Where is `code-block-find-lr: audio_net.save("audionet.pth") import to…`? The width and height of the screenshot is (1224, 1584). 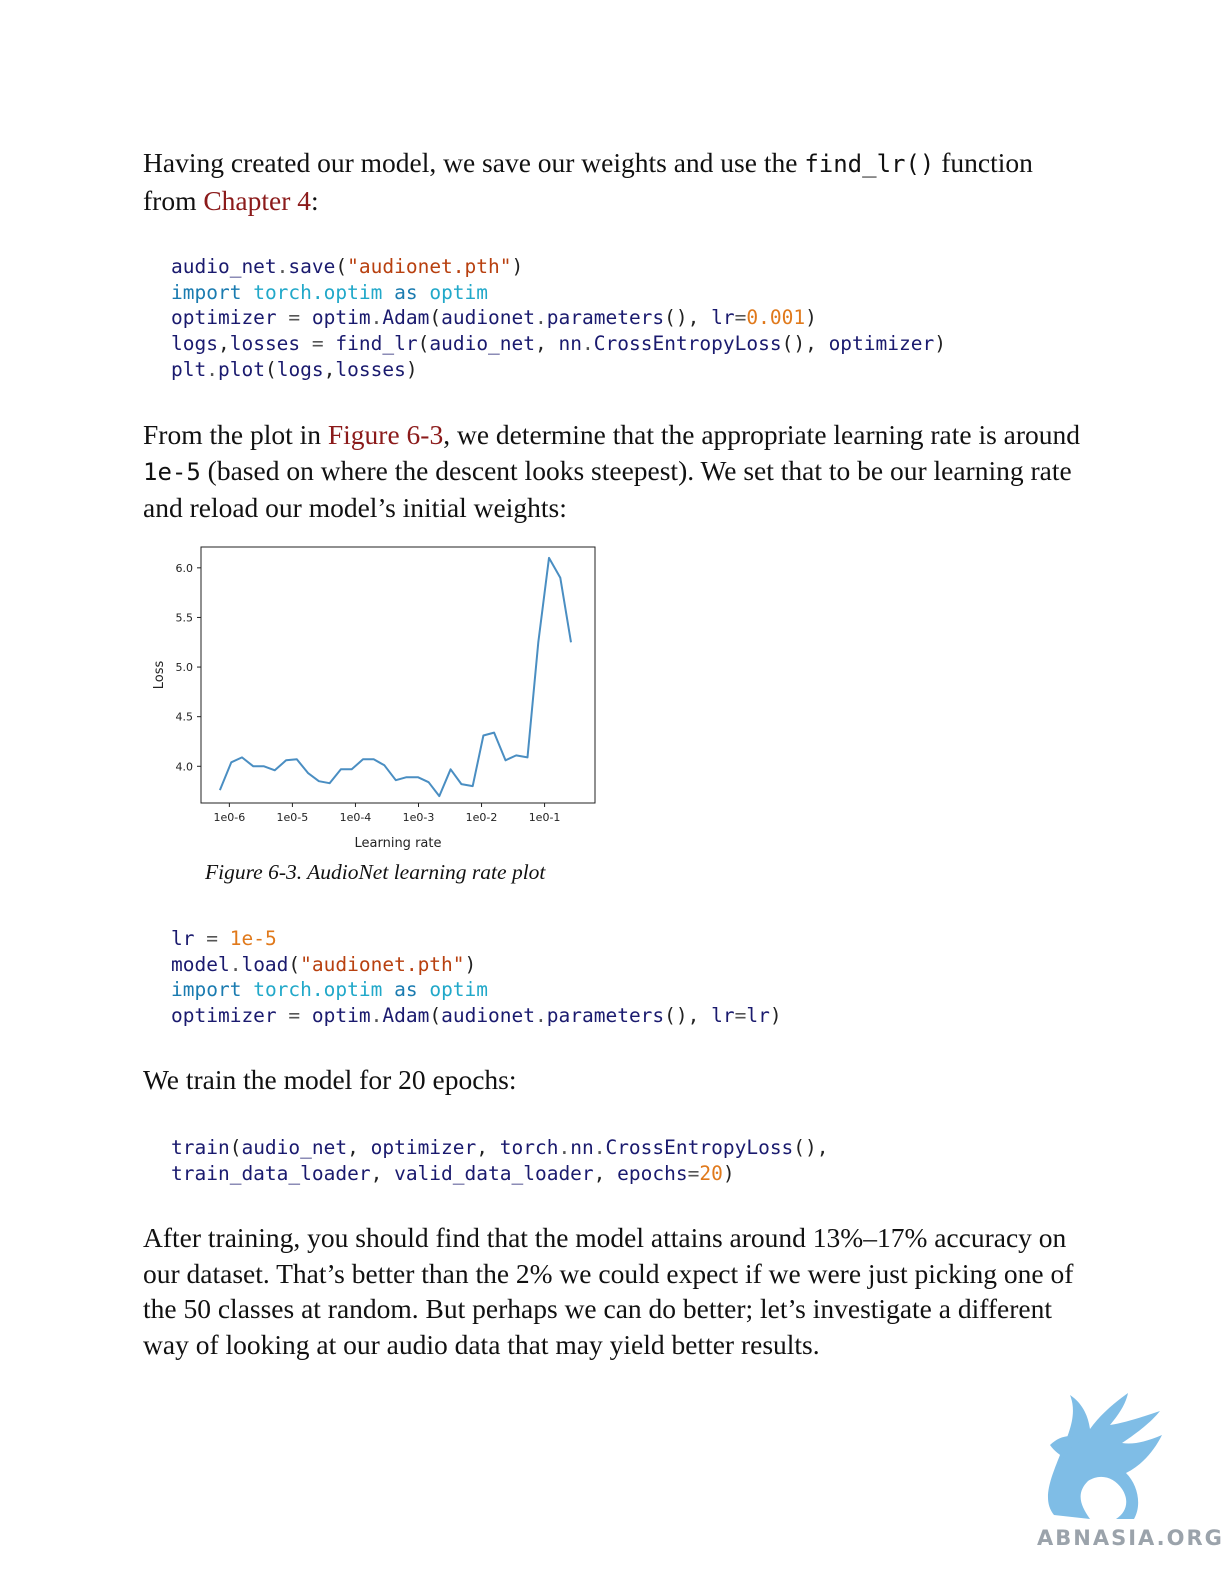 code-block-find-lr: audio_net.save("audionet.pth") import to… is located at coordinates (558, 318).